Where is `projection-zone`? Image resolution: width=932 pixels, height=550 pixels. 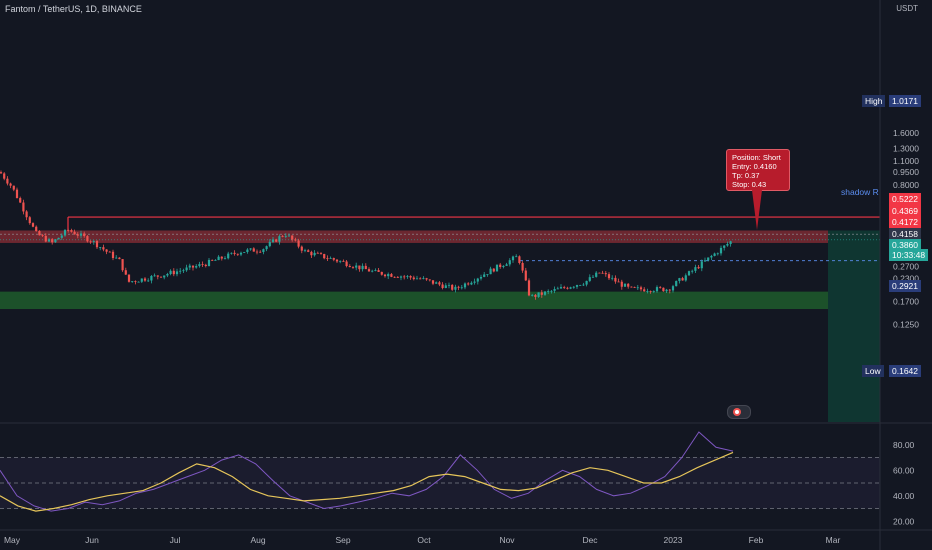 projection-zone is located at coordinates (854, 326).